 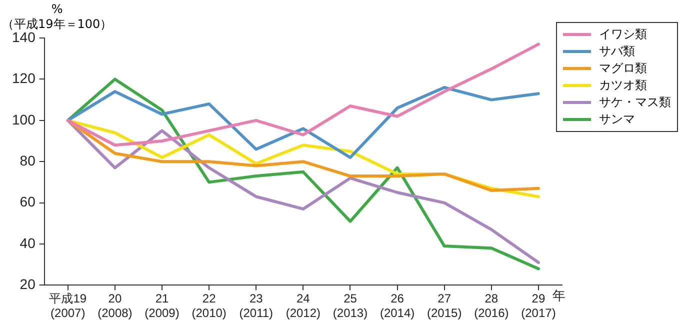 What do you see at coordinates (350, 306) in the screenshot?
I see `x-tick-label: 25 (2013)` at bounding box center [350, 306].